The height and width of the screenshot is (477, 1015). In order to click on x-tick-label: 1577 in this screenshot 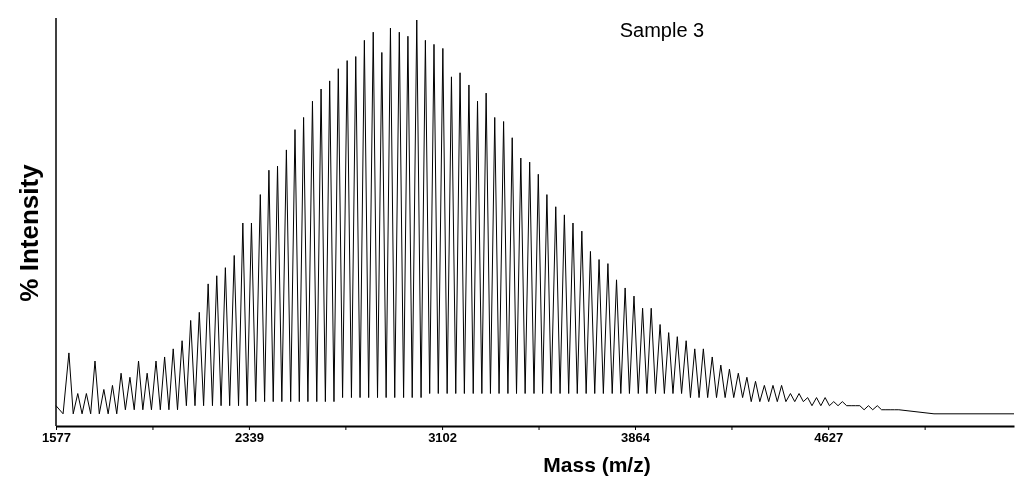, I will do `click(56, 438)`.